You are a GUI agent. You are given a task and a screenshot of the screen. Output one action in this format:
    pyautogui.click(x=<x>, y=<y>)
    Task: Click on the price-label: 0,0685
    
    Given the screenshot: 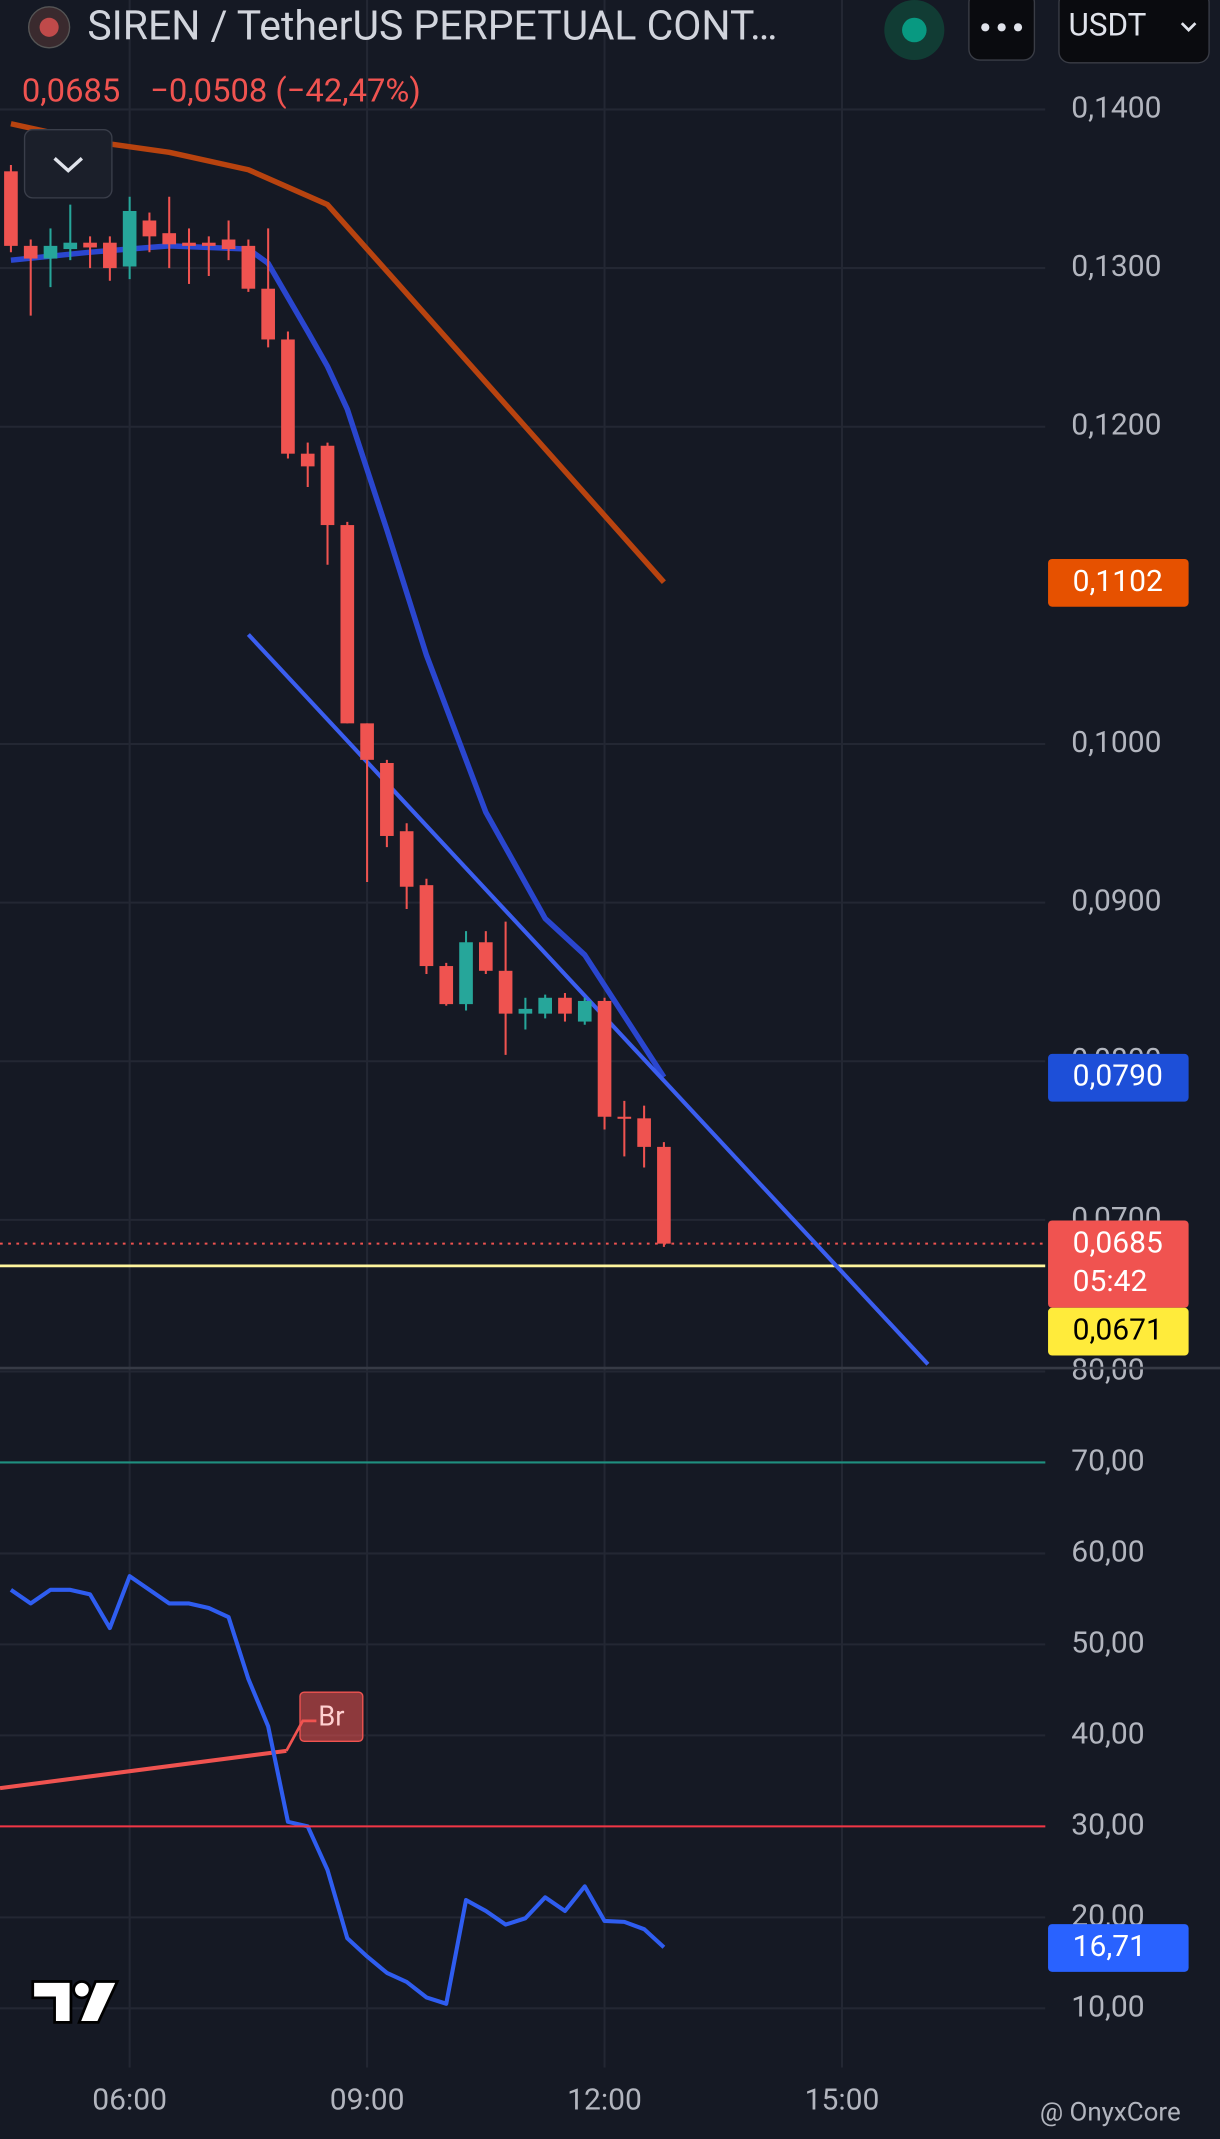 What is the action you would take?
    pyautogui.click(x=1118, y=1242)
    